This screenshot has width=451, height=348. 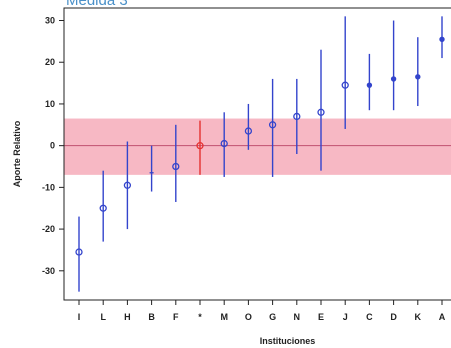 I want to click on x-tick-label: C, so click(x=369, y=317).